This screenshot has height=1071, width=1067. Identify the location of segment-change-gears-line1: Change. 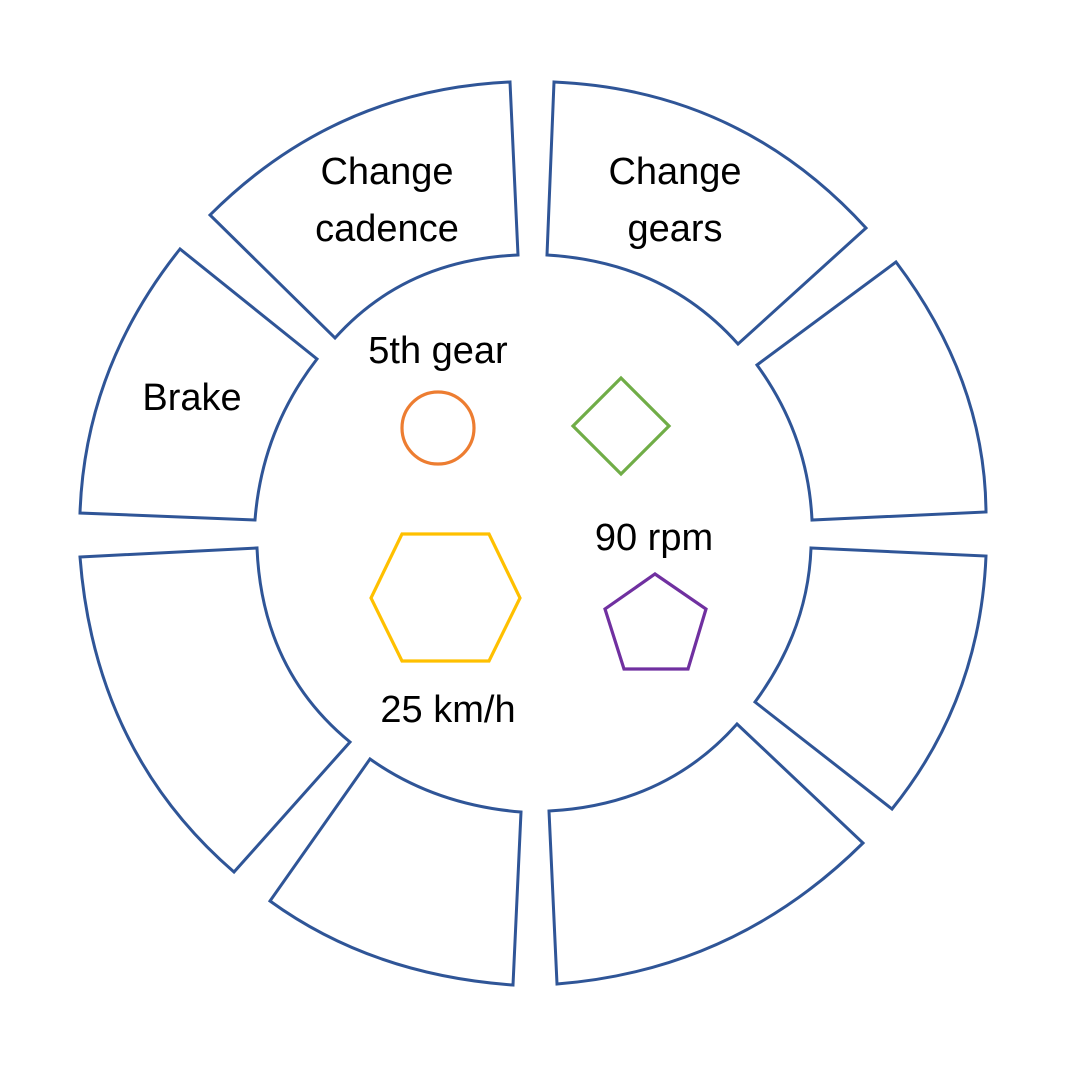
(674, 172).